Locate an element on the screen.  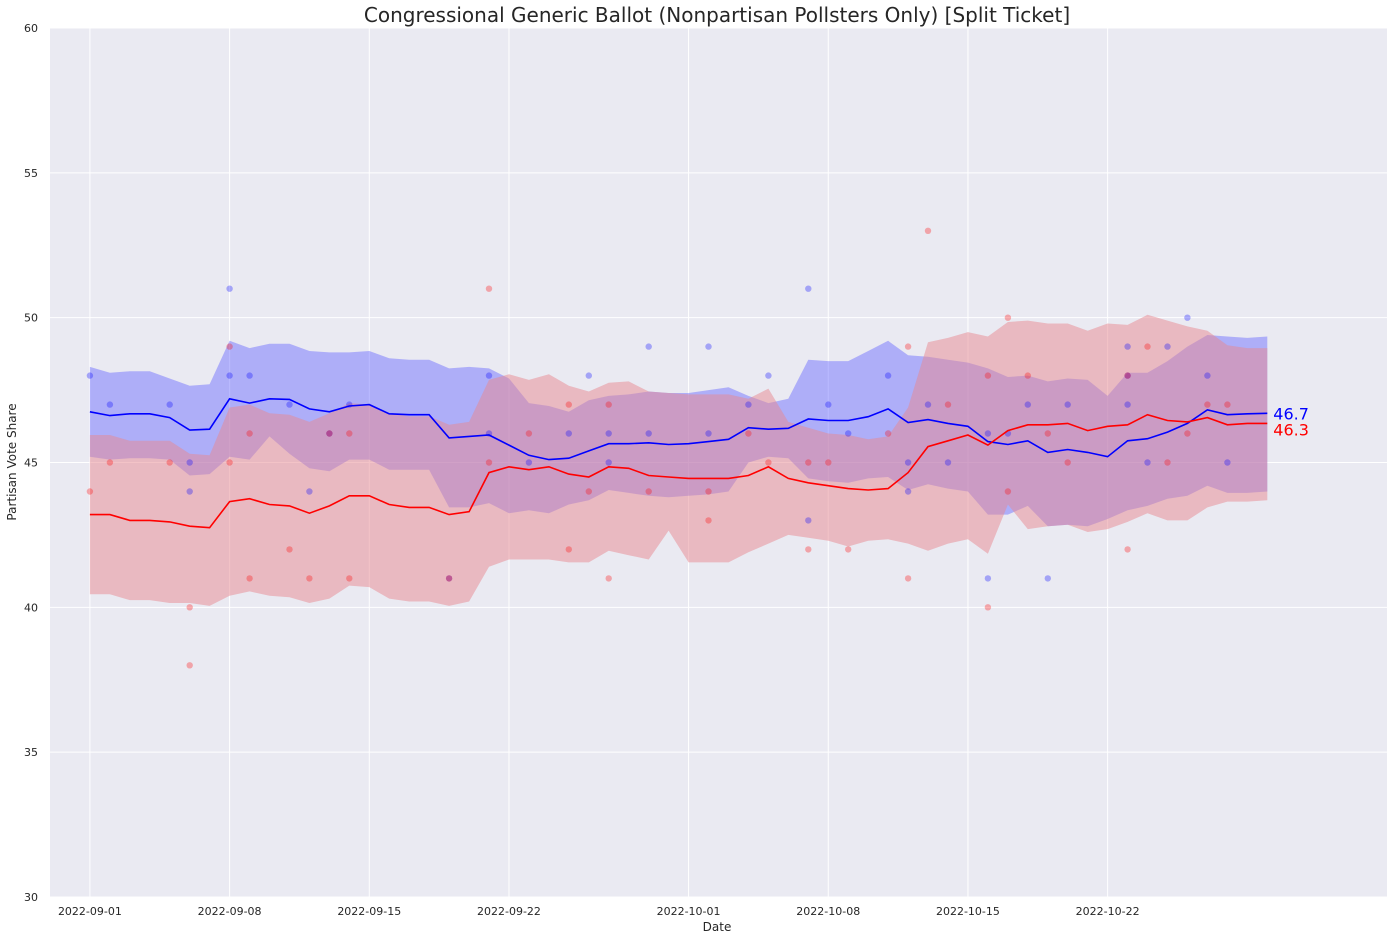
x-tick-label: 2022-09-22 is located at coordinates (509, 911).